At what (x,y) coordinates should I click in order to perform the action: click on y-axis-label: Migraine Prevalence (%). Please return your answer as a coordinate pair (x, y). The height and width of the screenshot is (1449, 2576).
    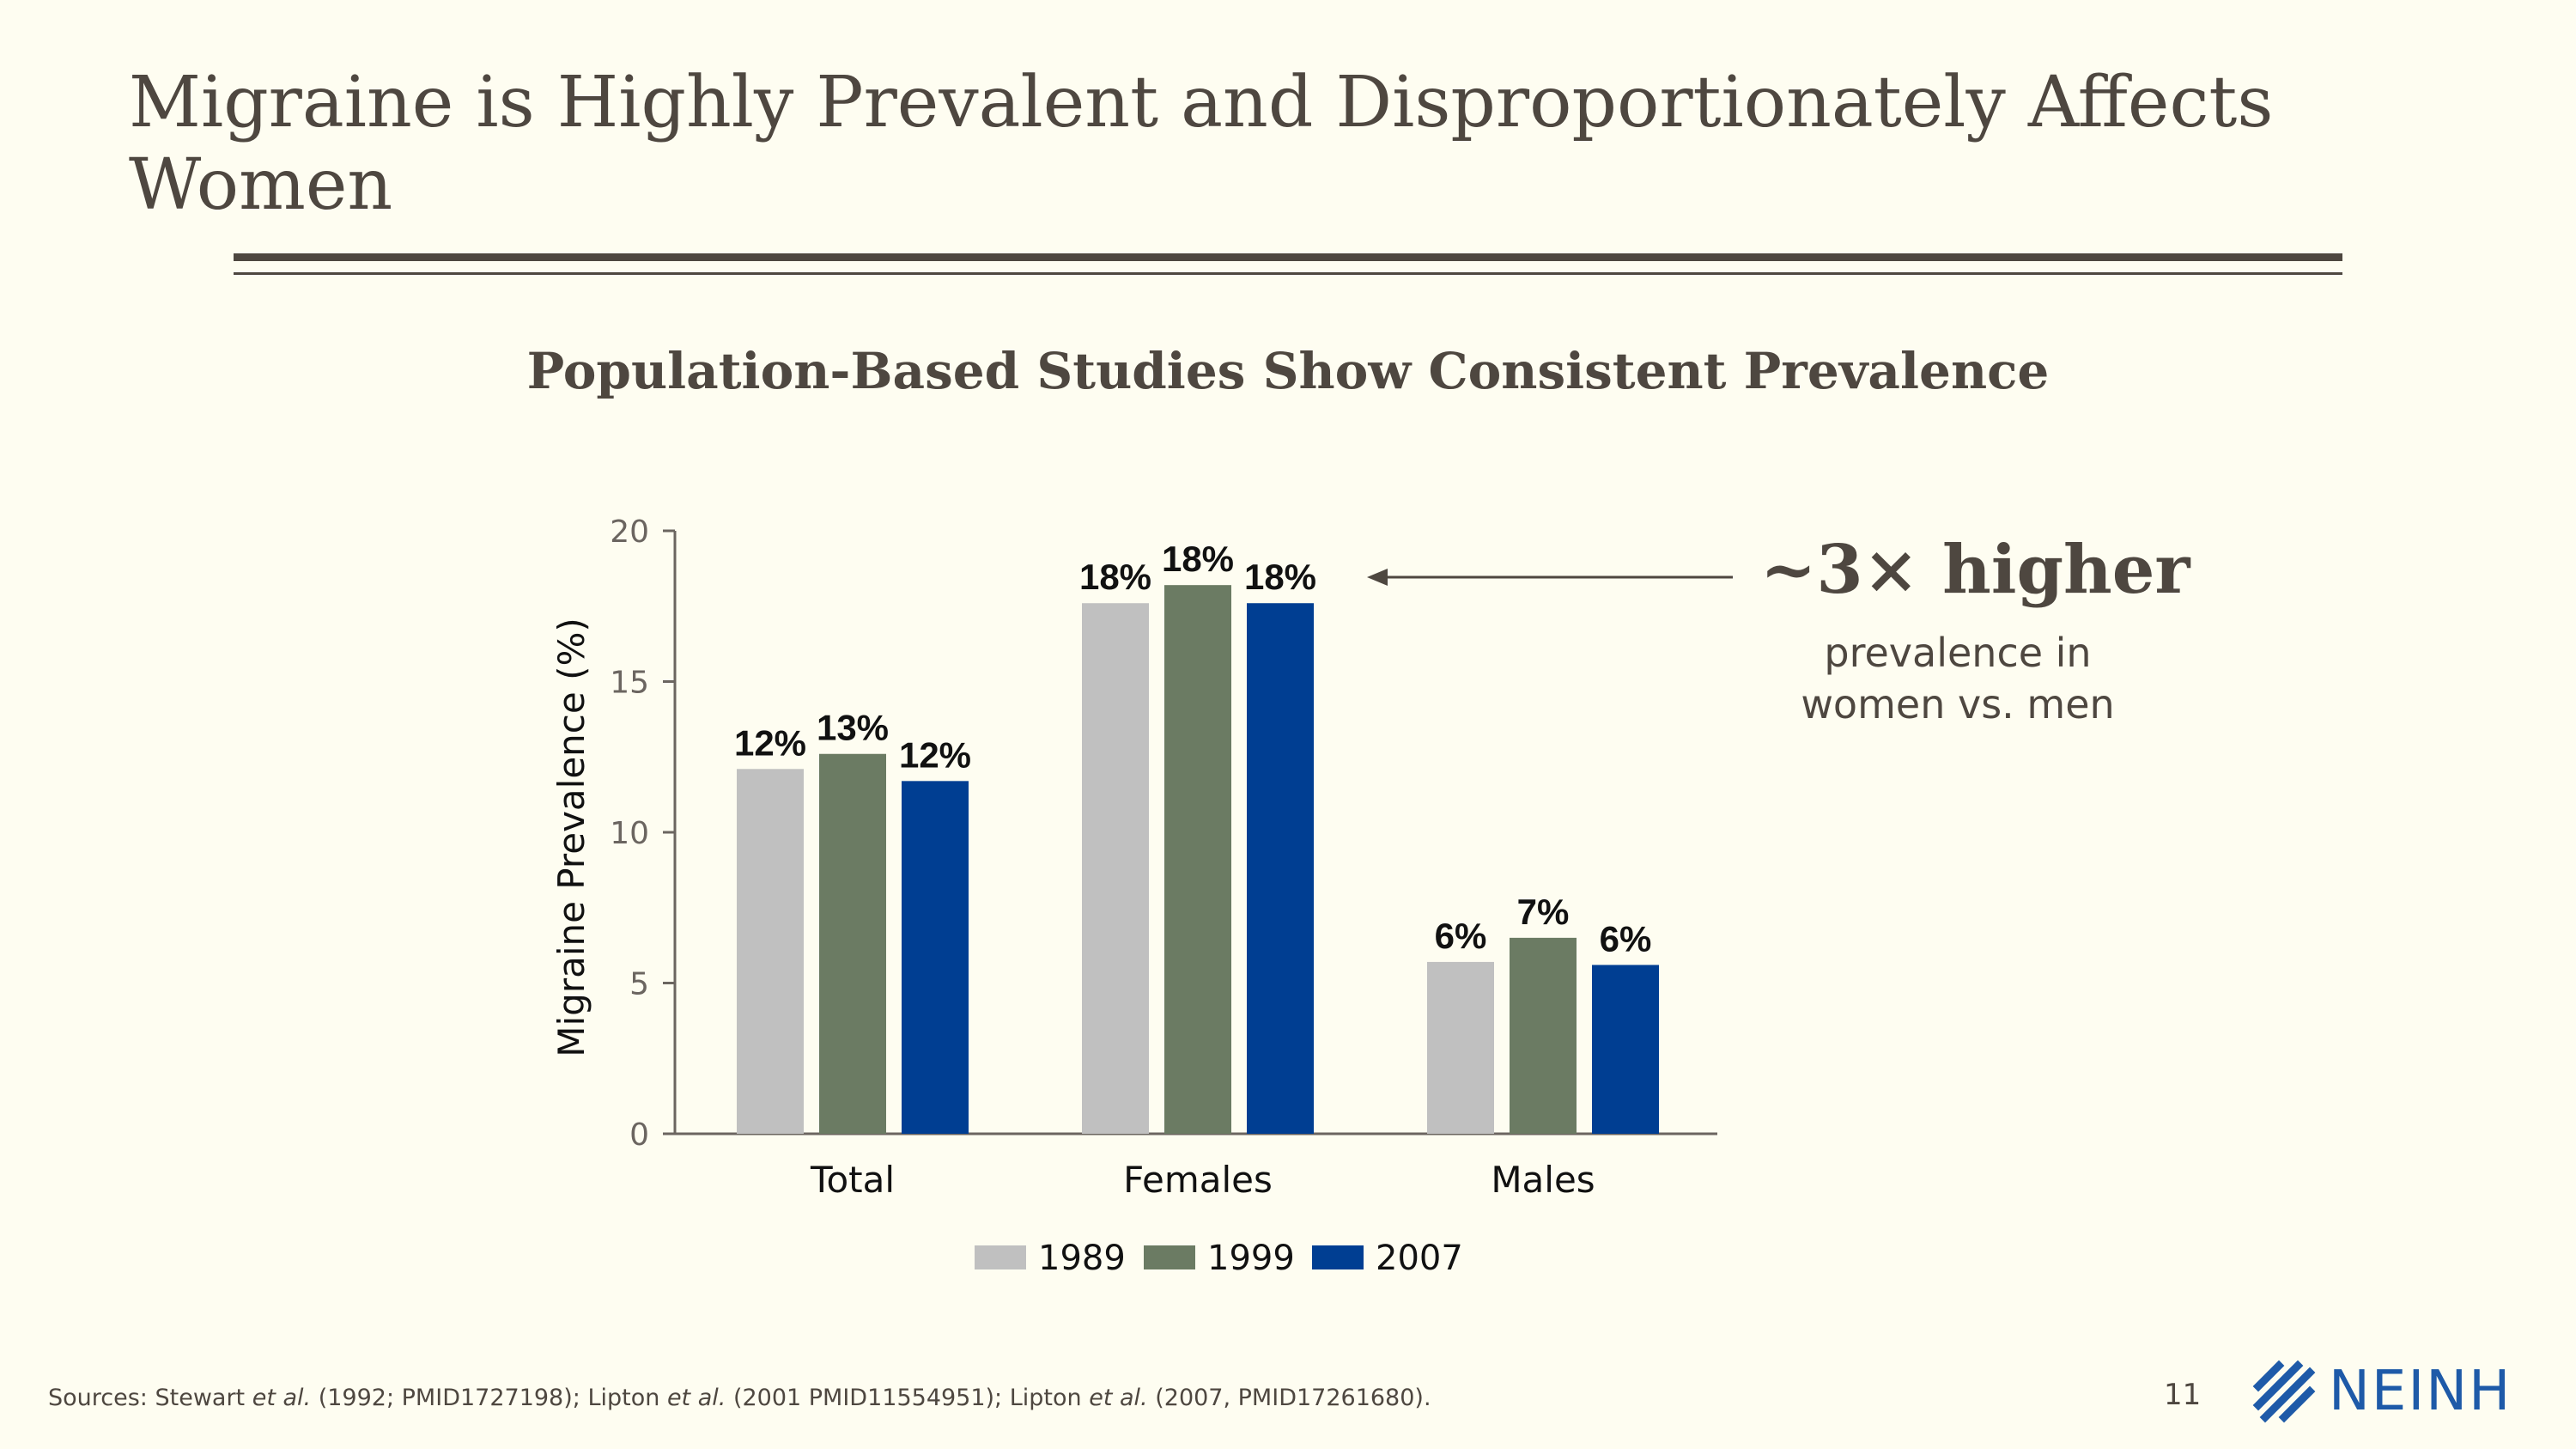
    Looking at the image, I should click on (571, 837).